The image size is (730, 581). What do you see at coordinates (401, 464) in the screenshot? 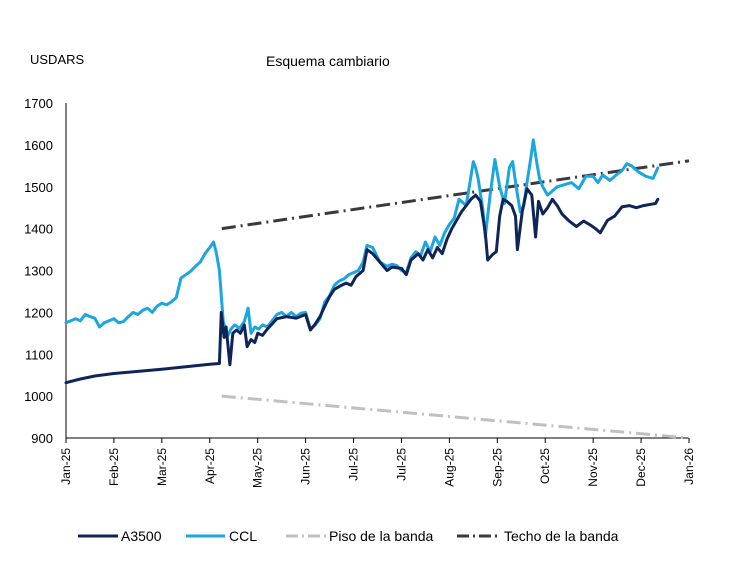
I see `x-tick-label-7: Jul-25` at bounding box center [401, 464].